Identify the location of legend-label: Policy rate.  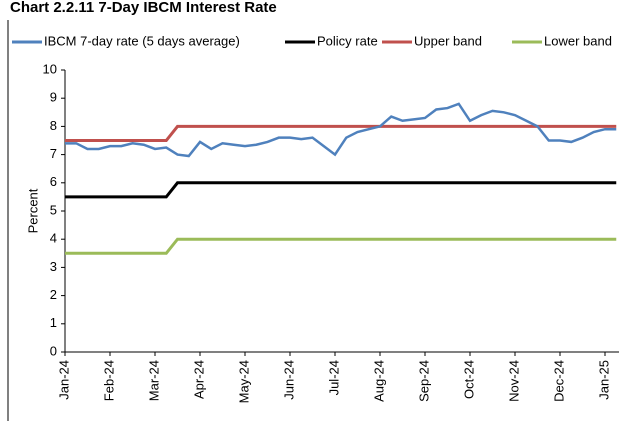
(347, 40).